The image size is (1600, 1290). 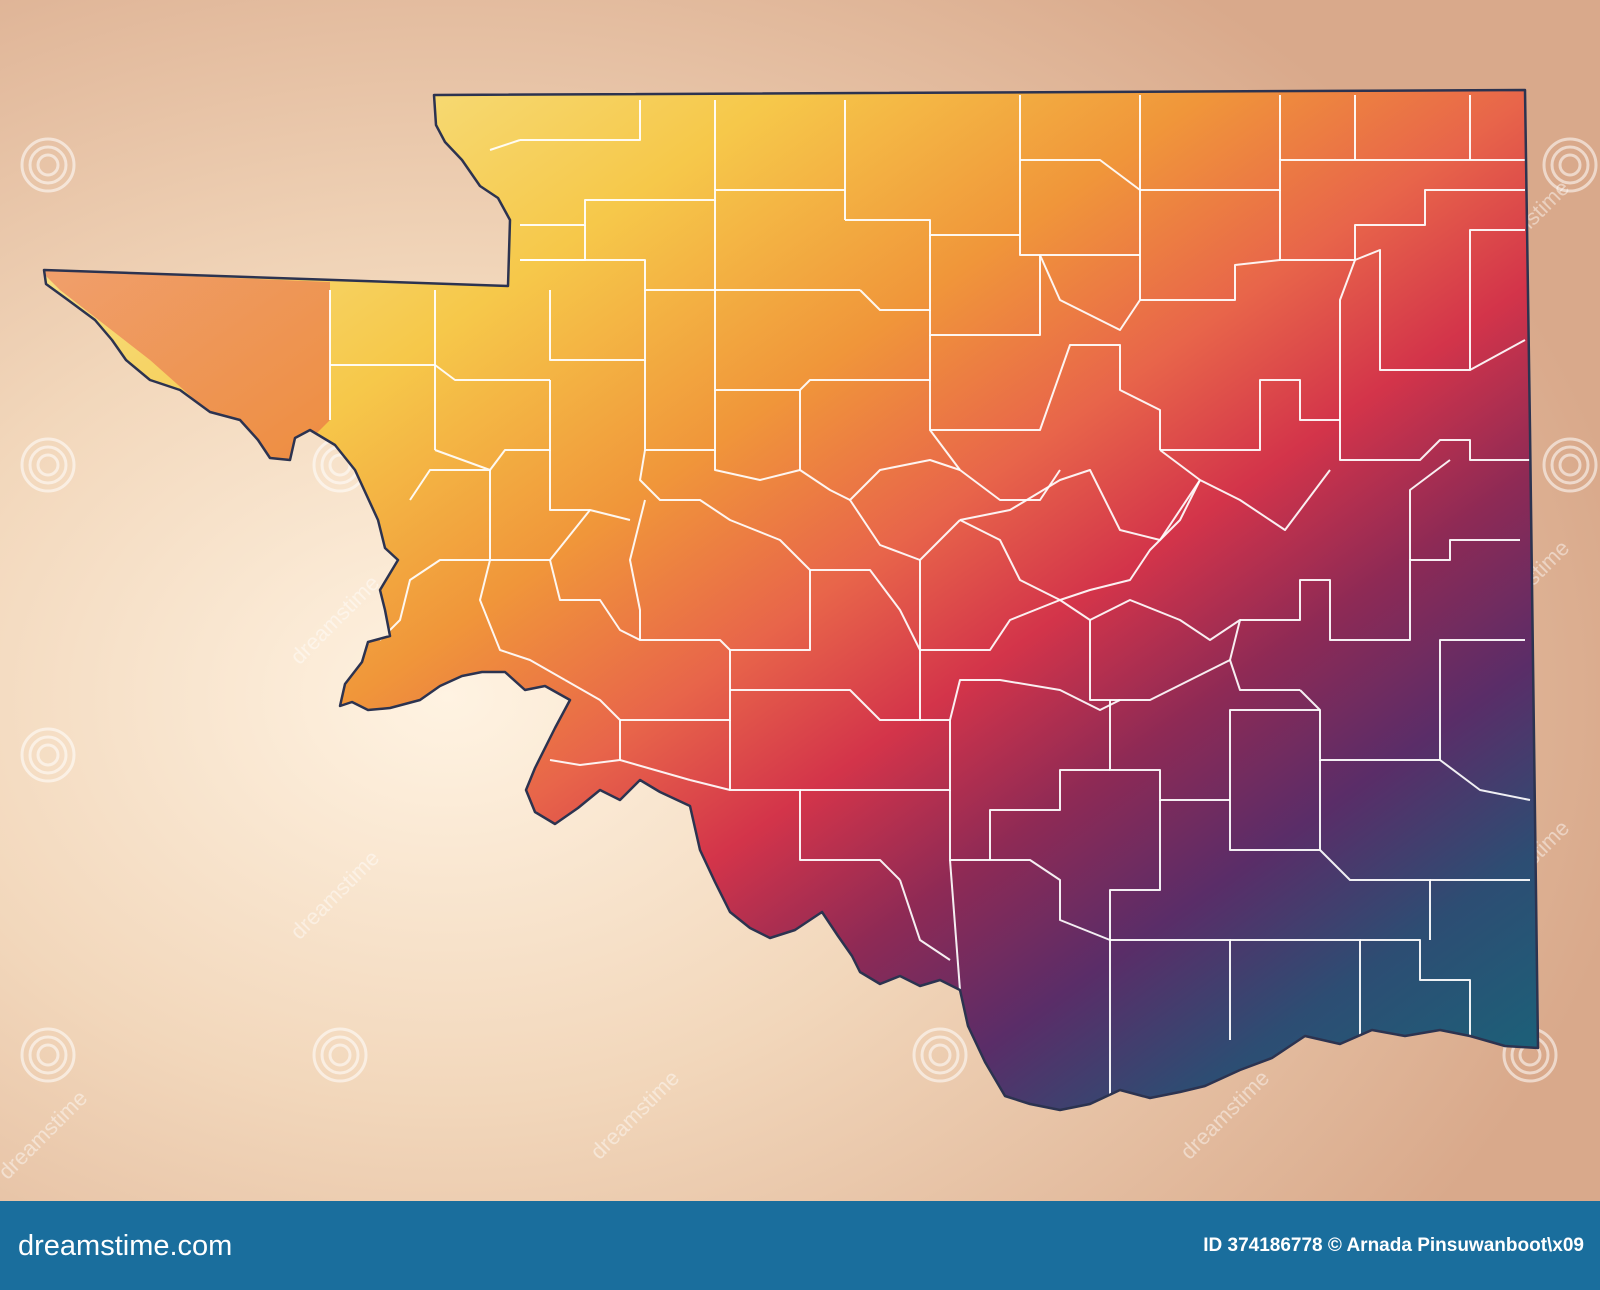 What do you see at coordinates (125, 1246) in the screenshot?
I see `footer-brand: dreamstime.com` at bounding box center [125, 1246].